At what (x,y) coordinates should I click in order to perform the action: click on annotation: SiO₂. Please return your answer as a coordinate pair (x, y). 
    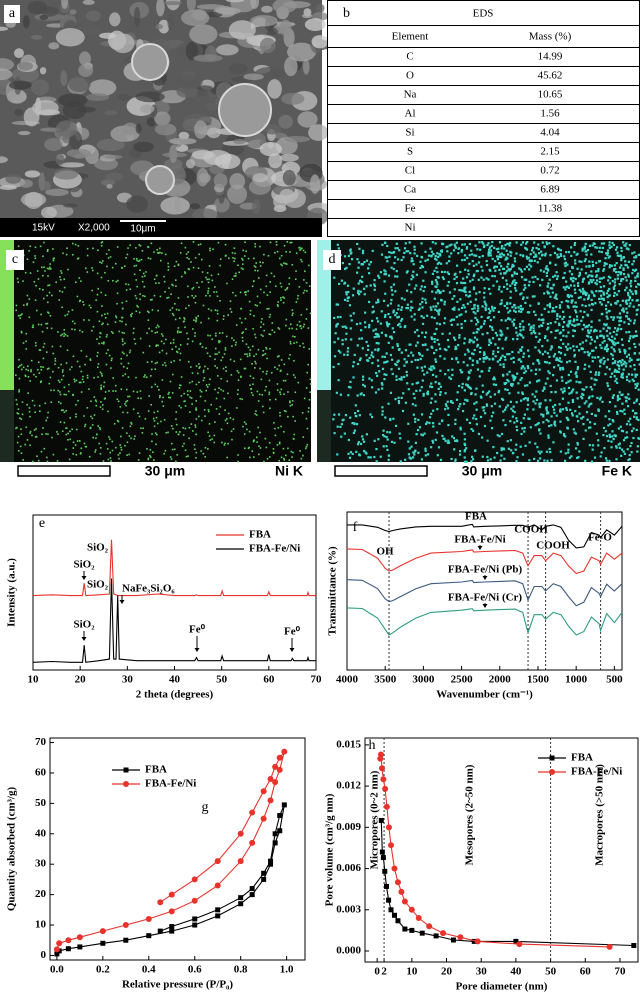
    Looking at the image, I should click on (84, 565).